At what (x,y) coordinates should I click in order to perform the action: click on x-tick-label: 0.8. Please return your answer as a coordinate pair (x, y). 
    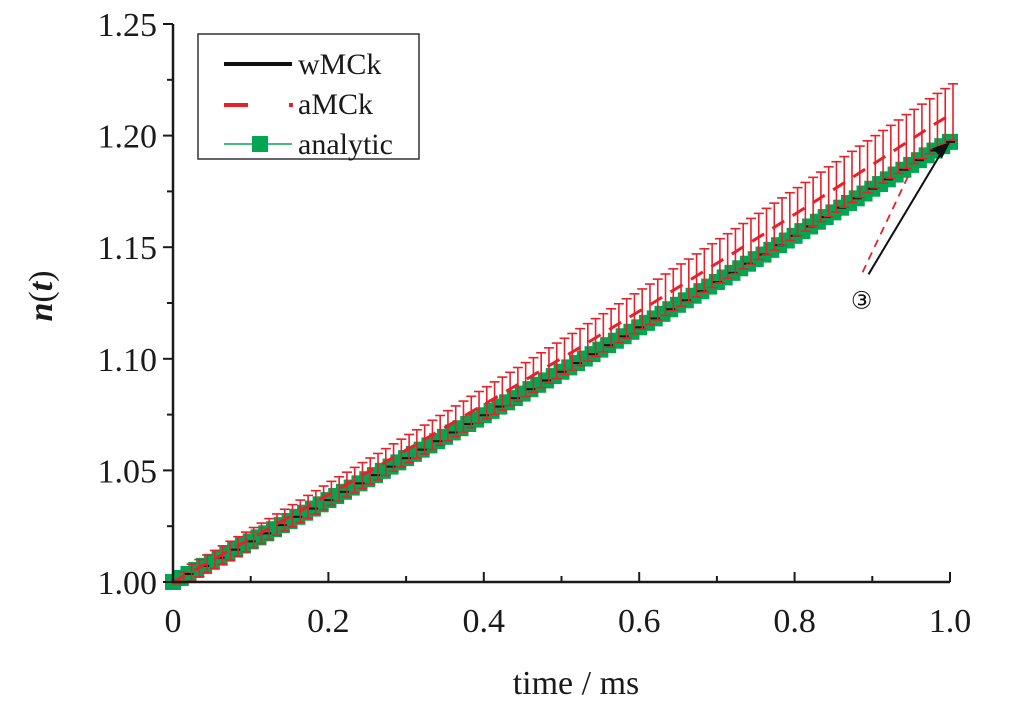
    Looking at the image, I should click on (794, 621).